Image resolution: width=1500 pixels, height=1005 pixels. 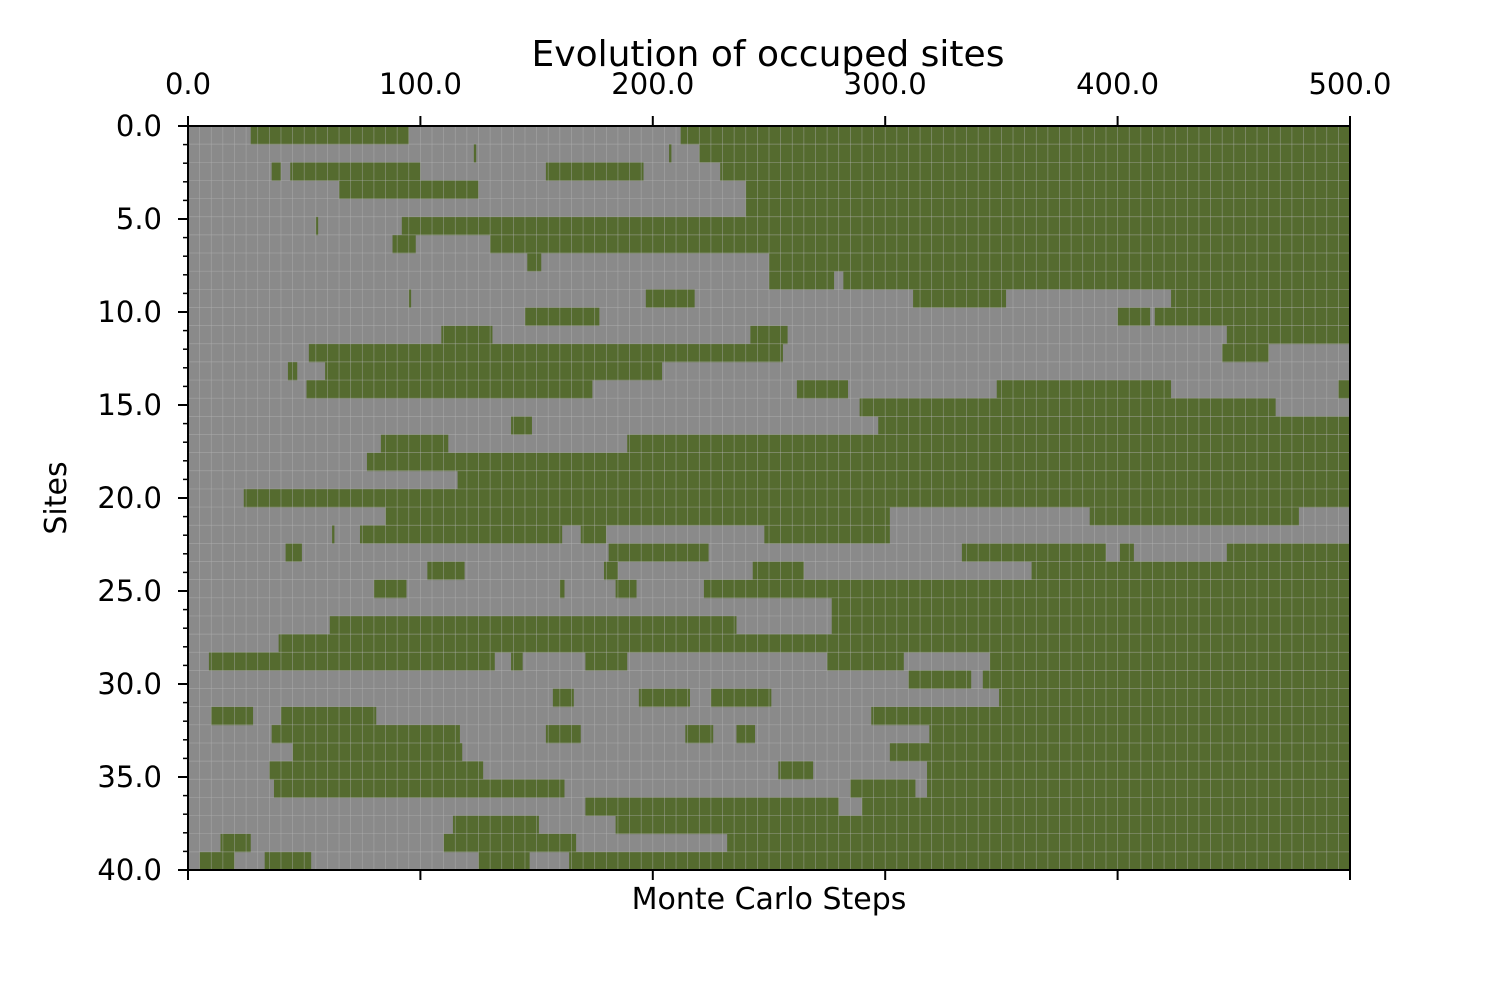 What do you see at coordinates (1117, 84) in the screenshot?
I see `x-tick-label: 400.0` at bounding box center [1117, 84].